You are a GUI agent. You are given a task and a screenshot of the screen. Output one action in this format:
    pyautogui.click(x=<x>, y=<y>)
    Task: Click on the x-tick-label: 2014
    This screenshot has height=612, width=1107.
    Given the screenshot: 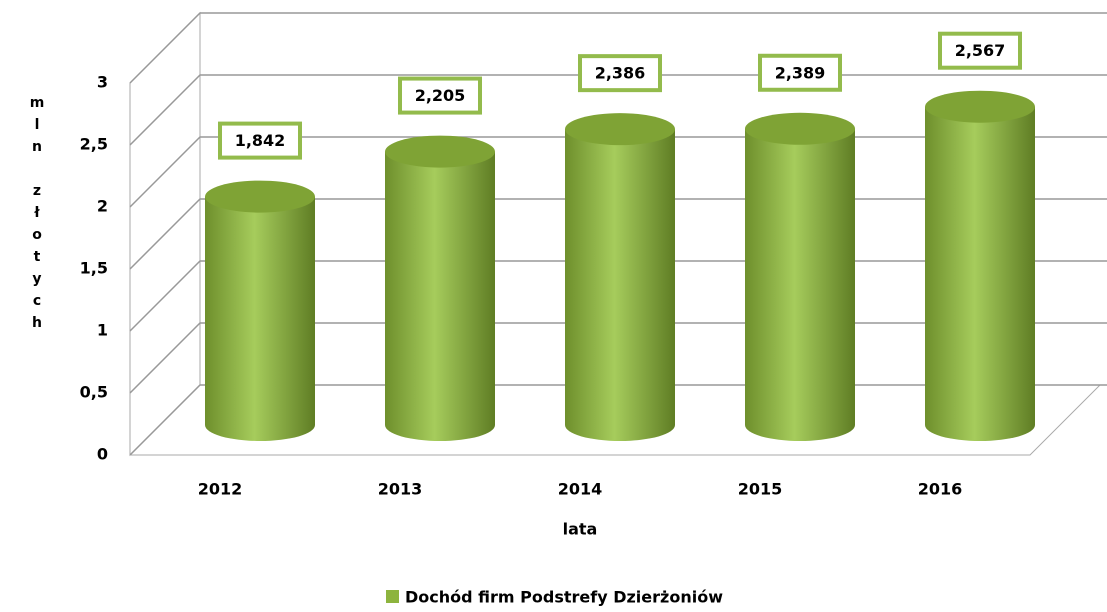 What is the action you would take?
    pyautogui.click(x=580, y=489)
    